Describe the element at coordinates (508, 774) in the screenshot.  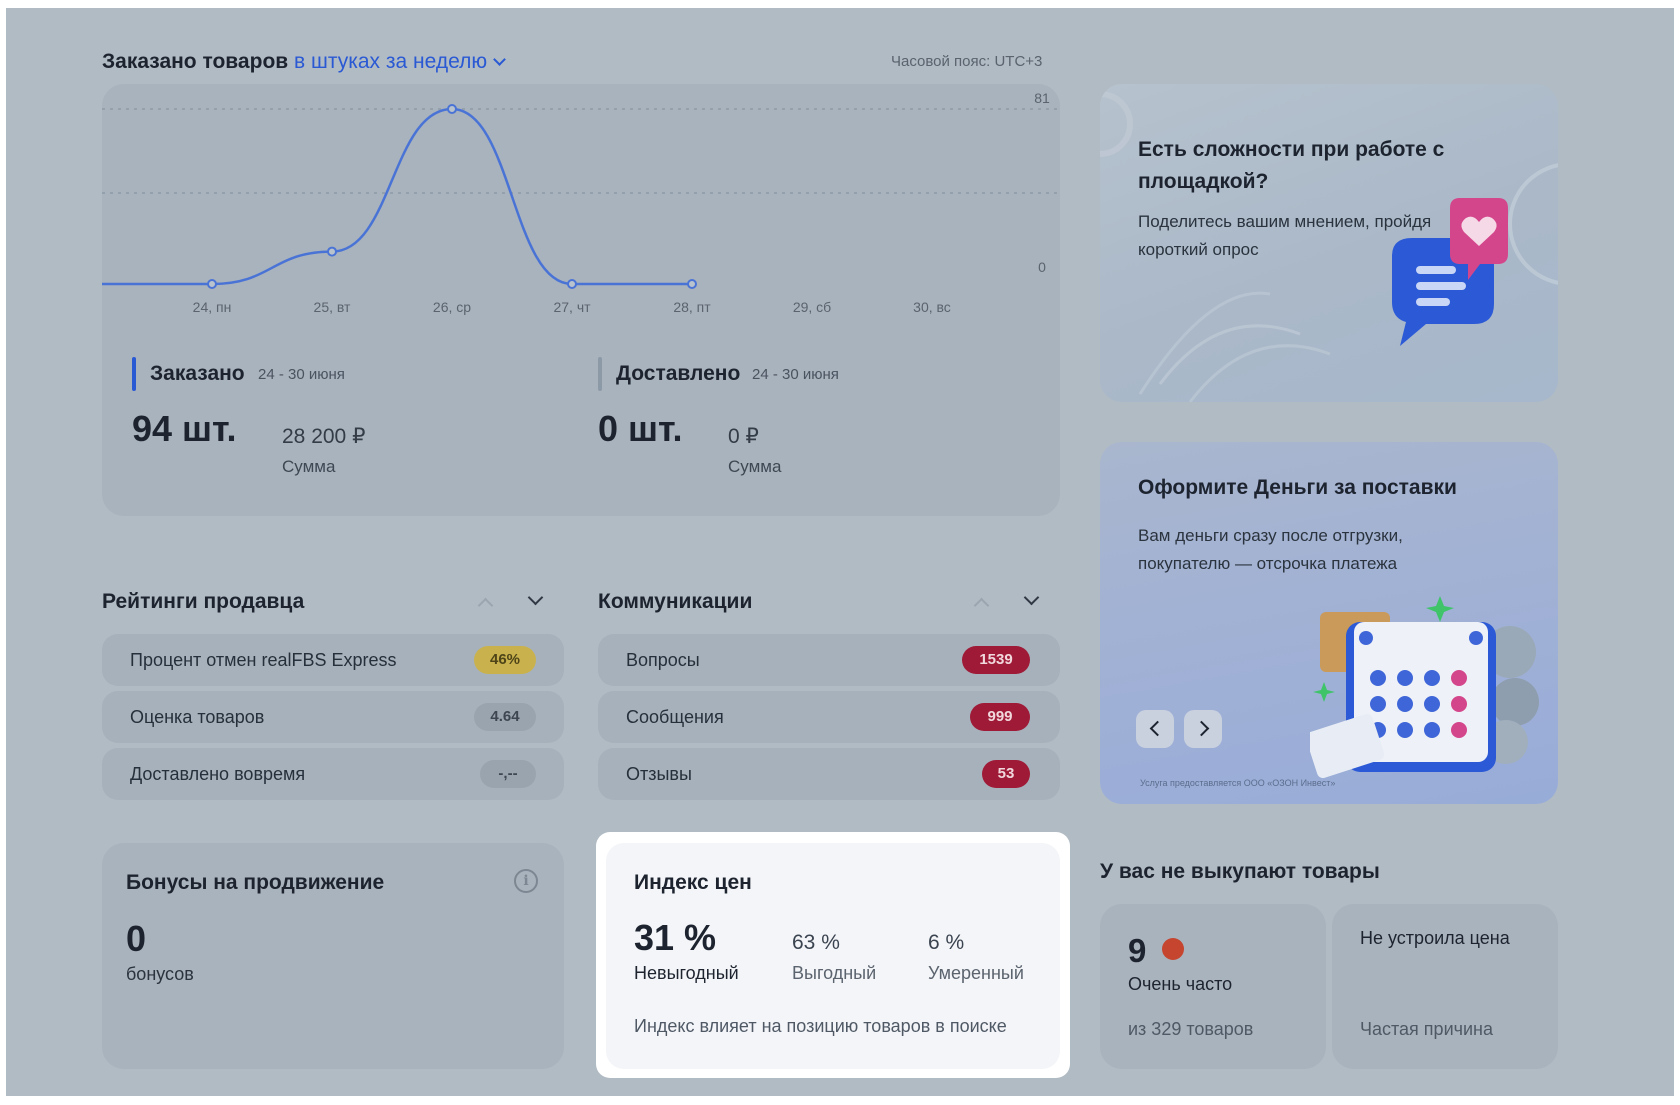
I see `rating-badge: -,--` at that location.